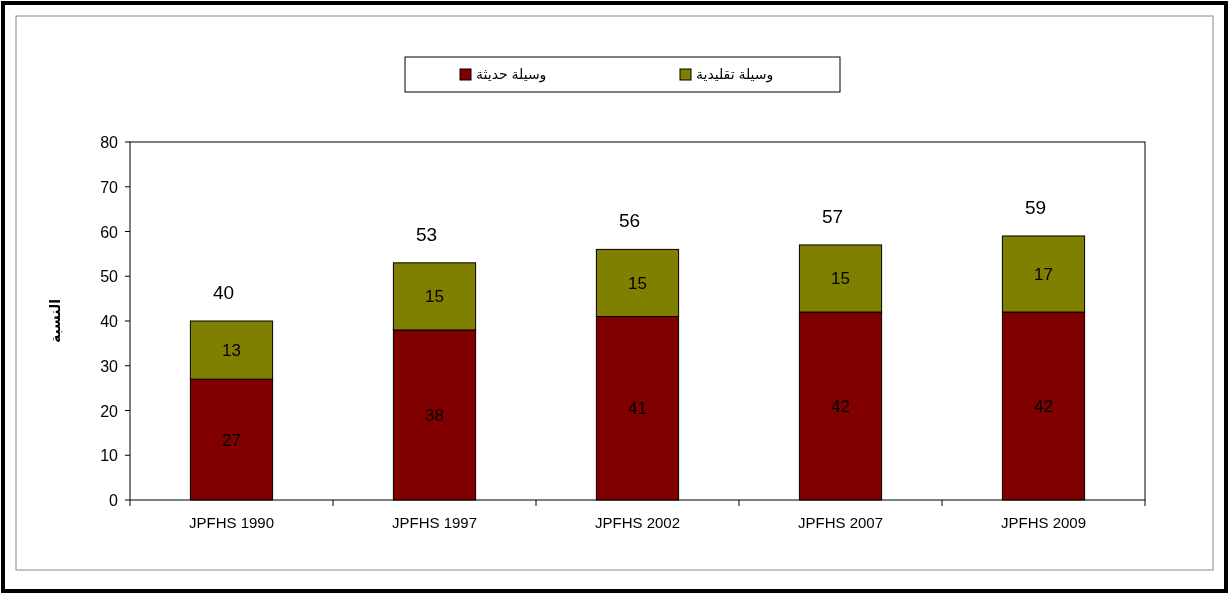 Image resolution: width=1229 pixels, height=594 pixels. I want to click on data-label: 17, so click(1043, 275).